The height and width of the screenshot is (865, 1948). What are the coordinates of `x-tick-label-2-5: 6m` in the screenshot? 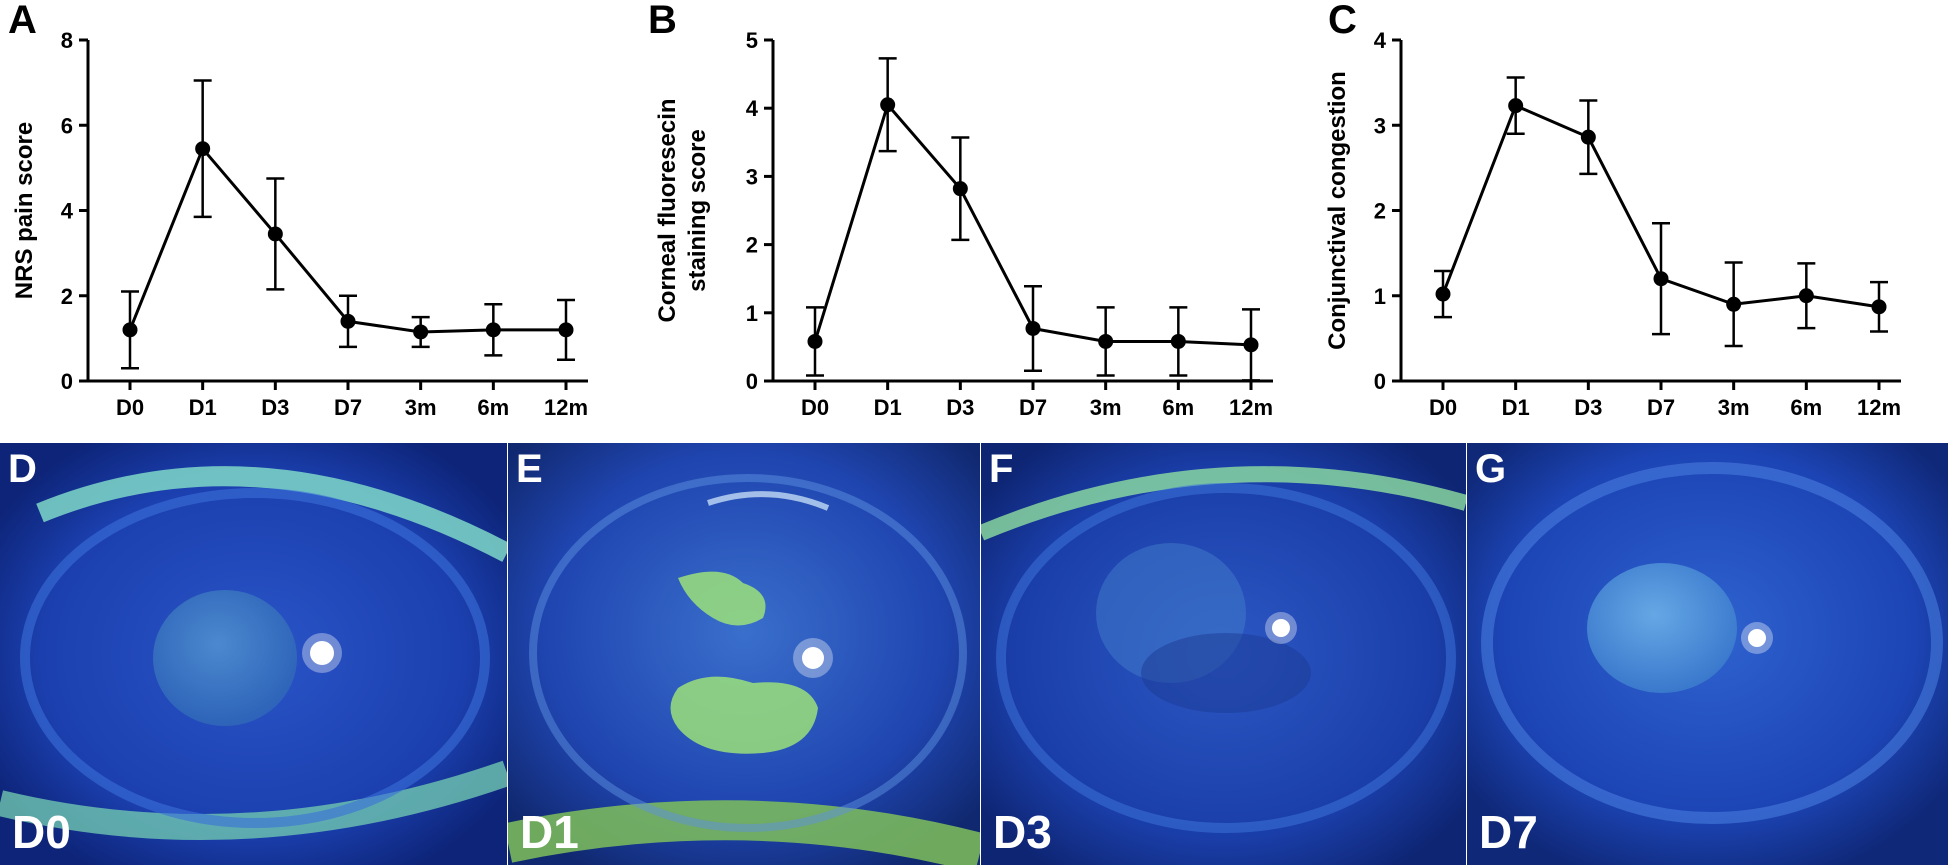 It's located at (1806, 407).